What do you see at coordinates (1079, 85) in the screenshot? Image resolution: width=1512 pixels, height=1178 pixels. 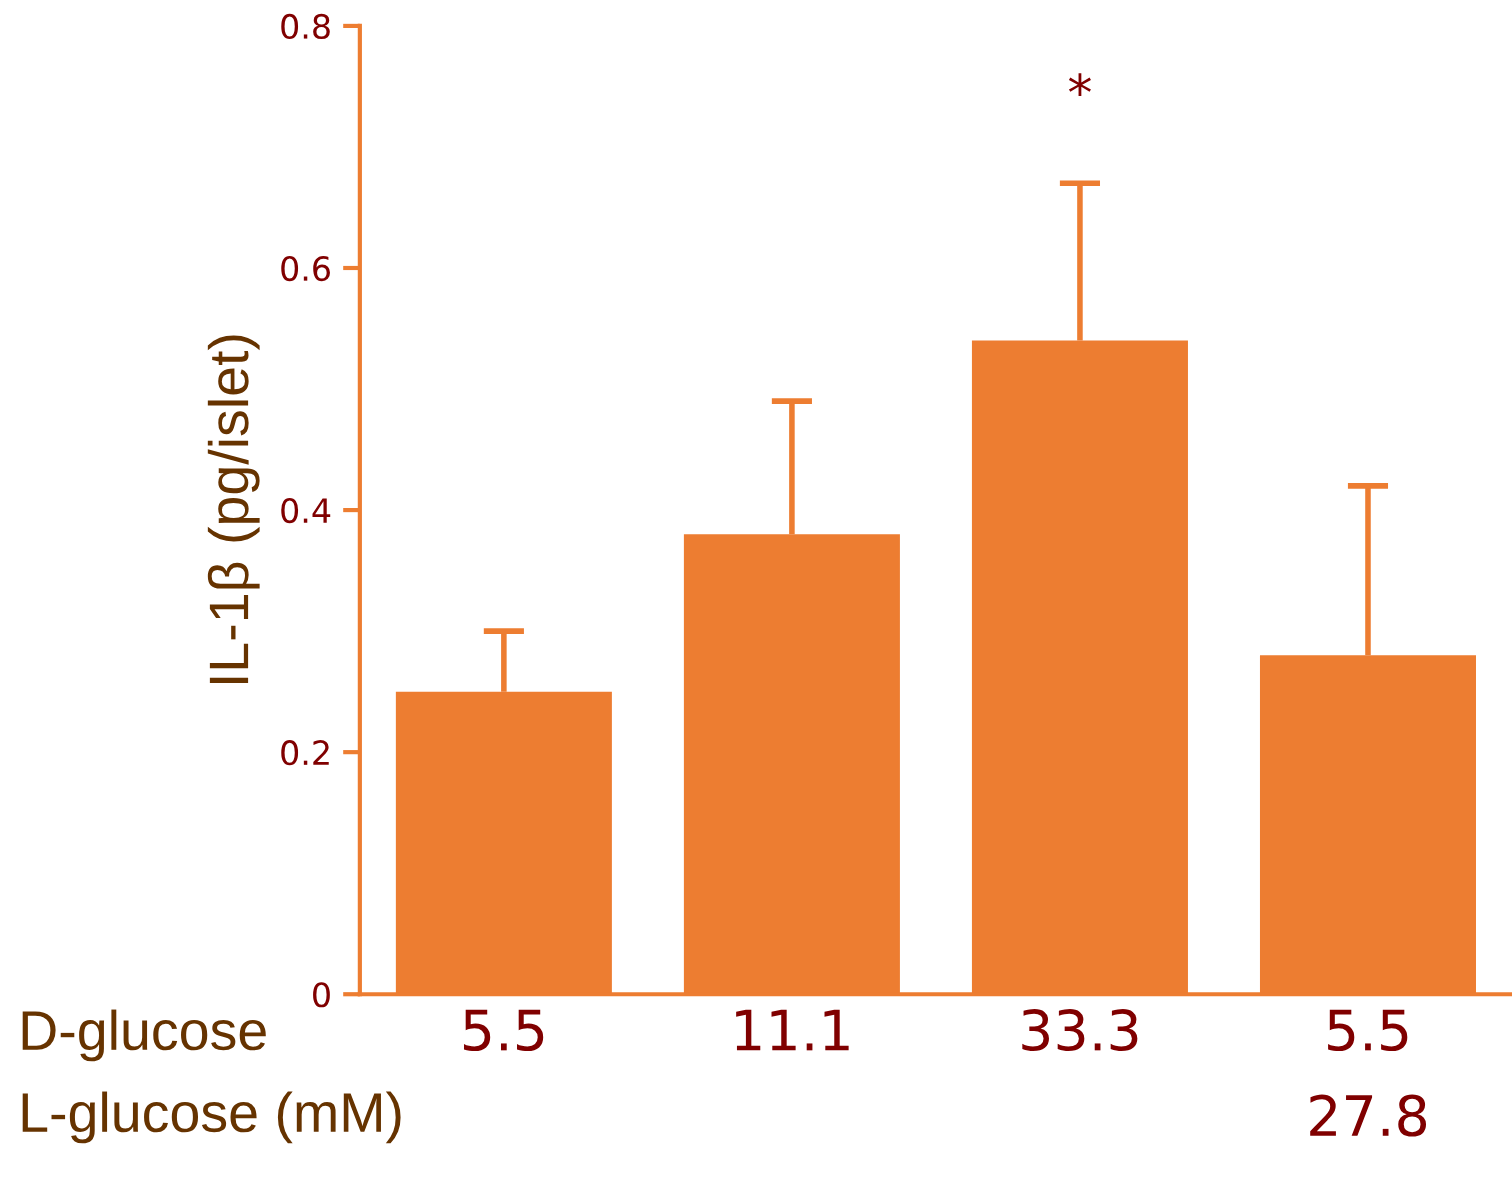 I see `annotation: *` at bounding box center [1079, 85].